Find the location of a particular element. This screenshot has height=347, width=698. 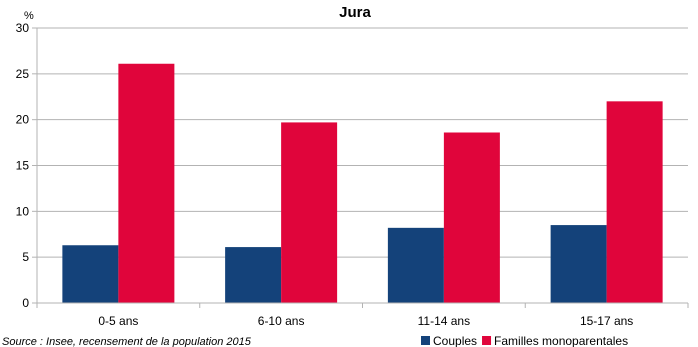

x-tick-label: 0-5 ans is located at coordinates (118, 321).